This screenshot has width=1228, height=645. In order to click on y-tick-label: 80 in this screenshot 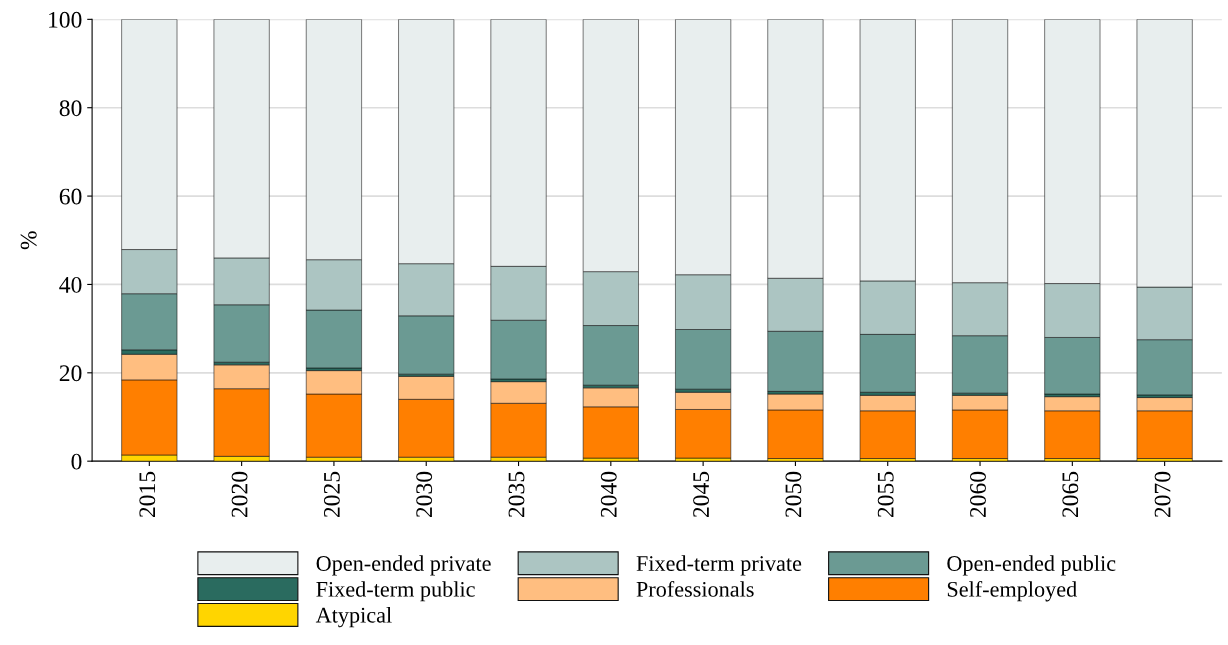, I will do `click(70, 108)`.